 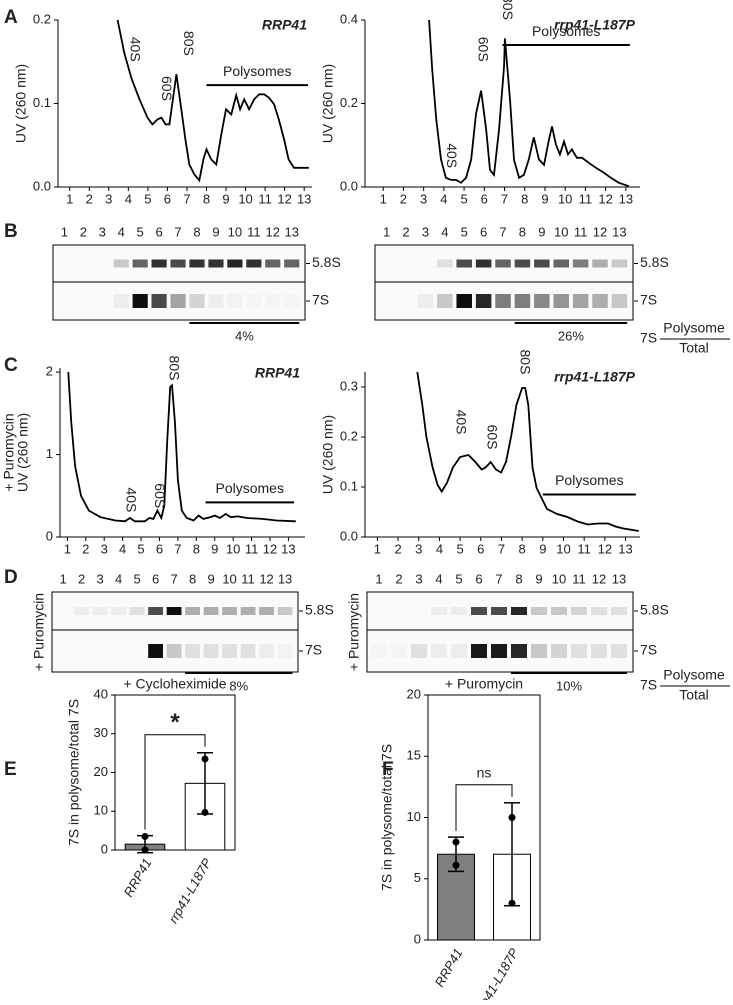 What do you see at coordinates (504, 198) in the screenshot?
I see `x-tick-label: 7` at bounding box center [504, 198].